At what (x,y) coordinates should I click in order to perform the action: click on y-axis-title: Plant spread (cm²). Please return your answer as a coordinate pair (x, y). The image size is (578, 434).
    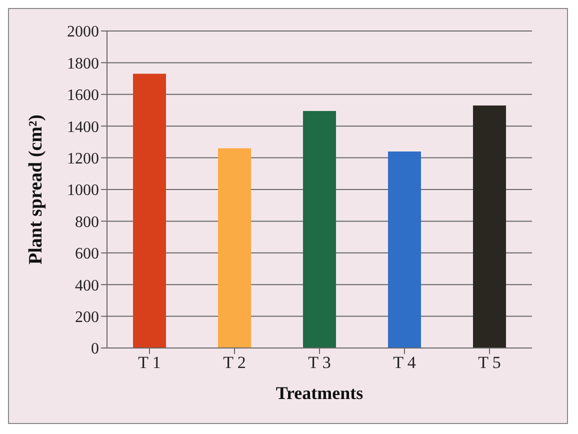
    Looking at the image, I should click on (36, 189).